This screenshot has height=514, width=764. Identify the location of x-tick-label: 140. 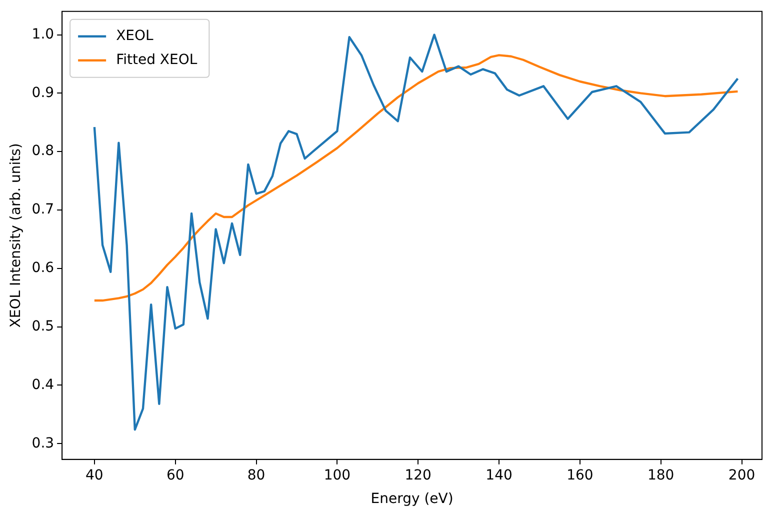
(499, 475).